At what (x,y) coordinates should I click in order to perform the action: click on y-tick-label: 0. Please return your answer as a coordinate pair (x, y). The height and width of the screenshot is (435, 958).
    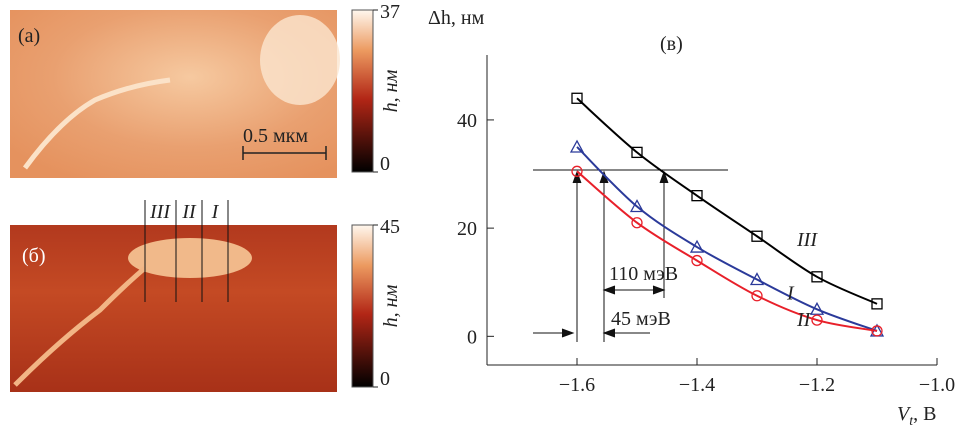
    Looking at the image, I should click on (472, 337).